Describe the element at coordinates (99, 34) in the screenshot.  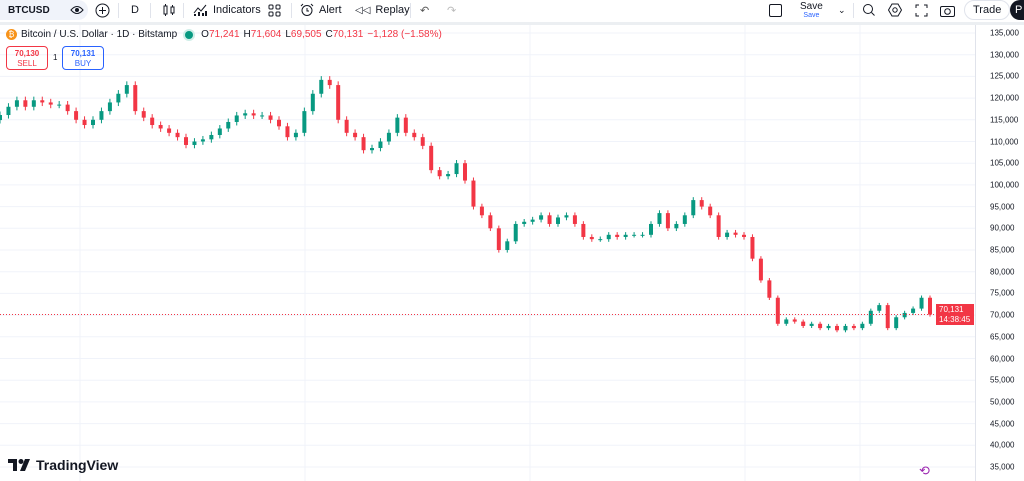
I see `symbol-title: Bitcoin / U.S. Dollar · 1D · Bitstamp` at that location.